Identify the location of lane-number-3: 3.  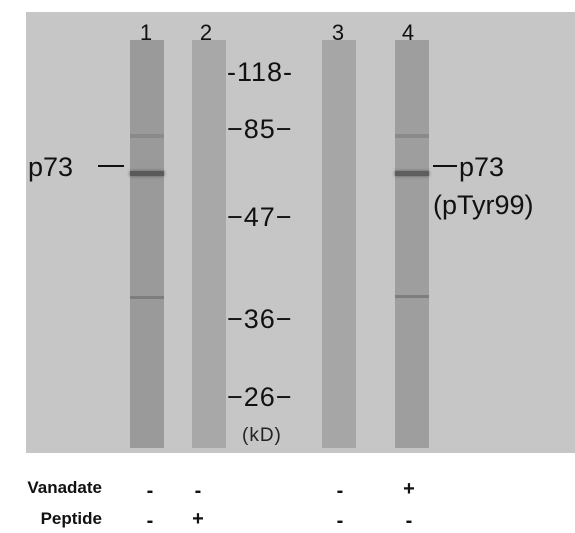
(338, 32).